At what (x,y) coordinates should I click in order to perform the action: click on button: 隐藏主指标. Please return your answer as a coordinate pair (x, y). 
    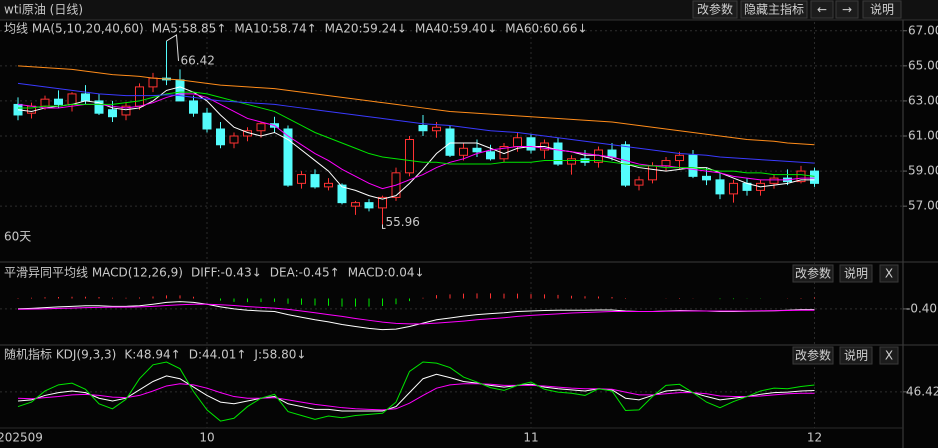
    Looking at the image, I should click on (774, 9).